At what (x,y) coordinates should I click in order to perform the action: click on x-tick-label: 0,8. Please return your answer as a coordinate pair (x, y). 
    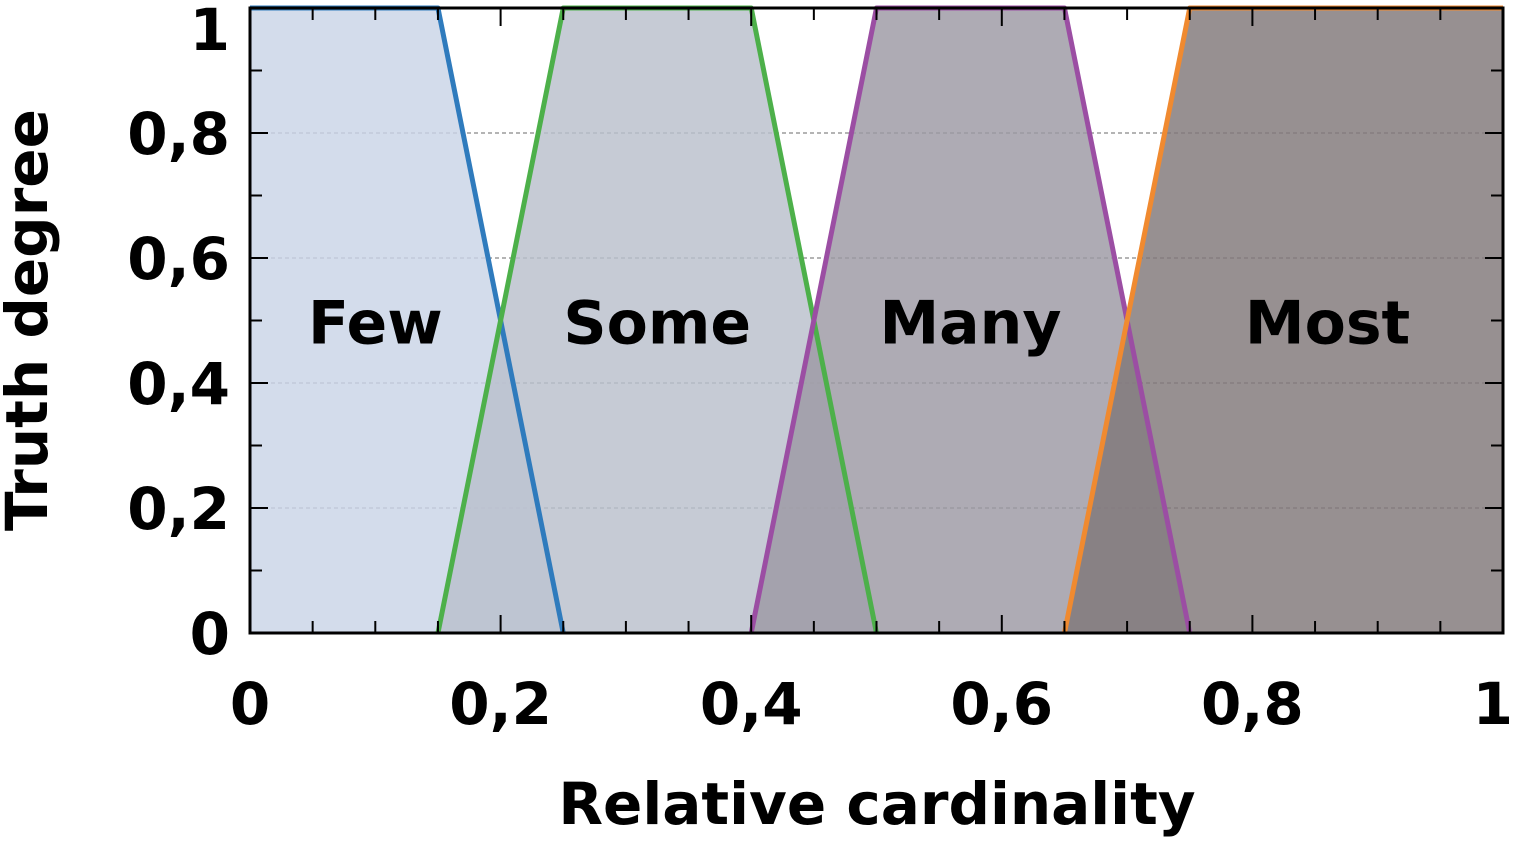
    Looking at the image, I should click on (1252, 704).